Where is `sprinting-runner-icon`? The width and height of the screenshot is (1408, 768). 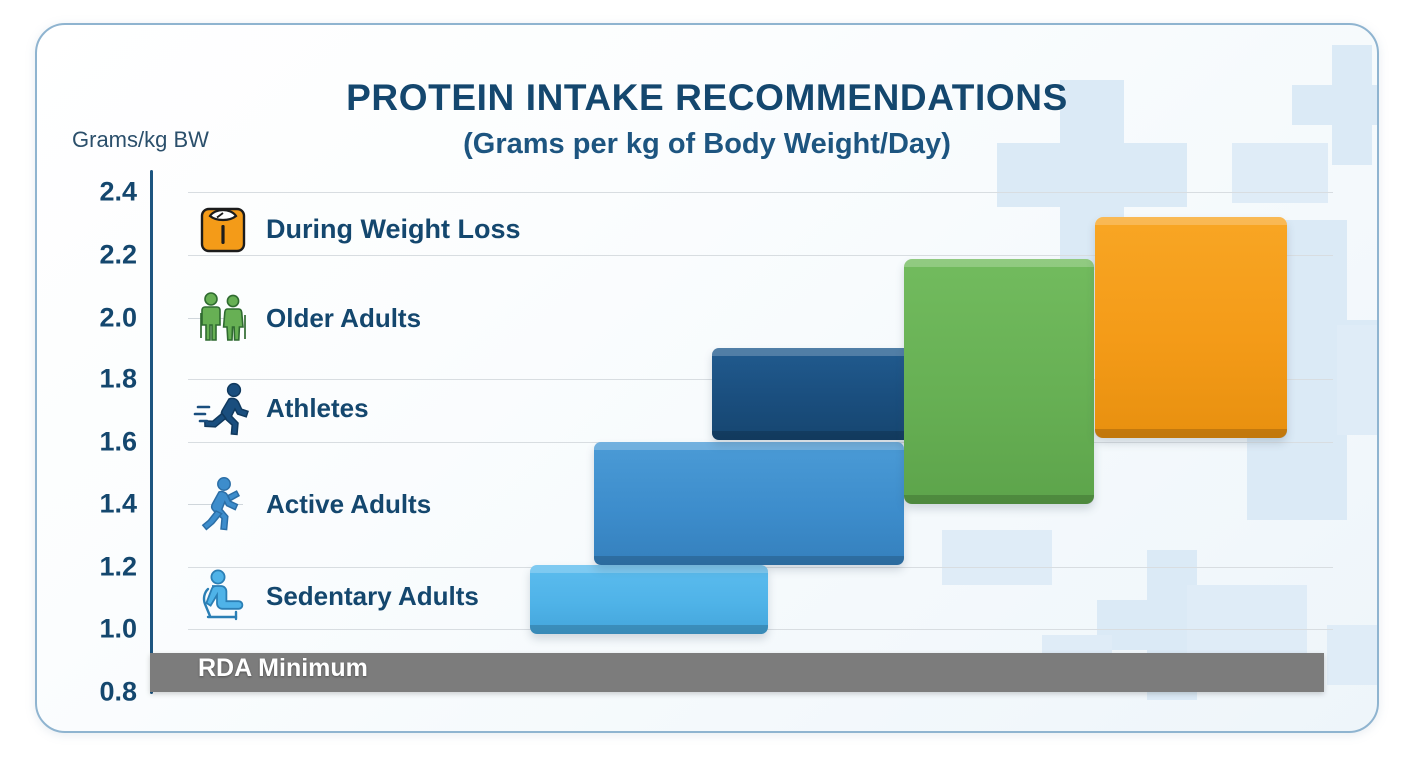 sprinting-runner-icon is located at coordinates (223, 408).